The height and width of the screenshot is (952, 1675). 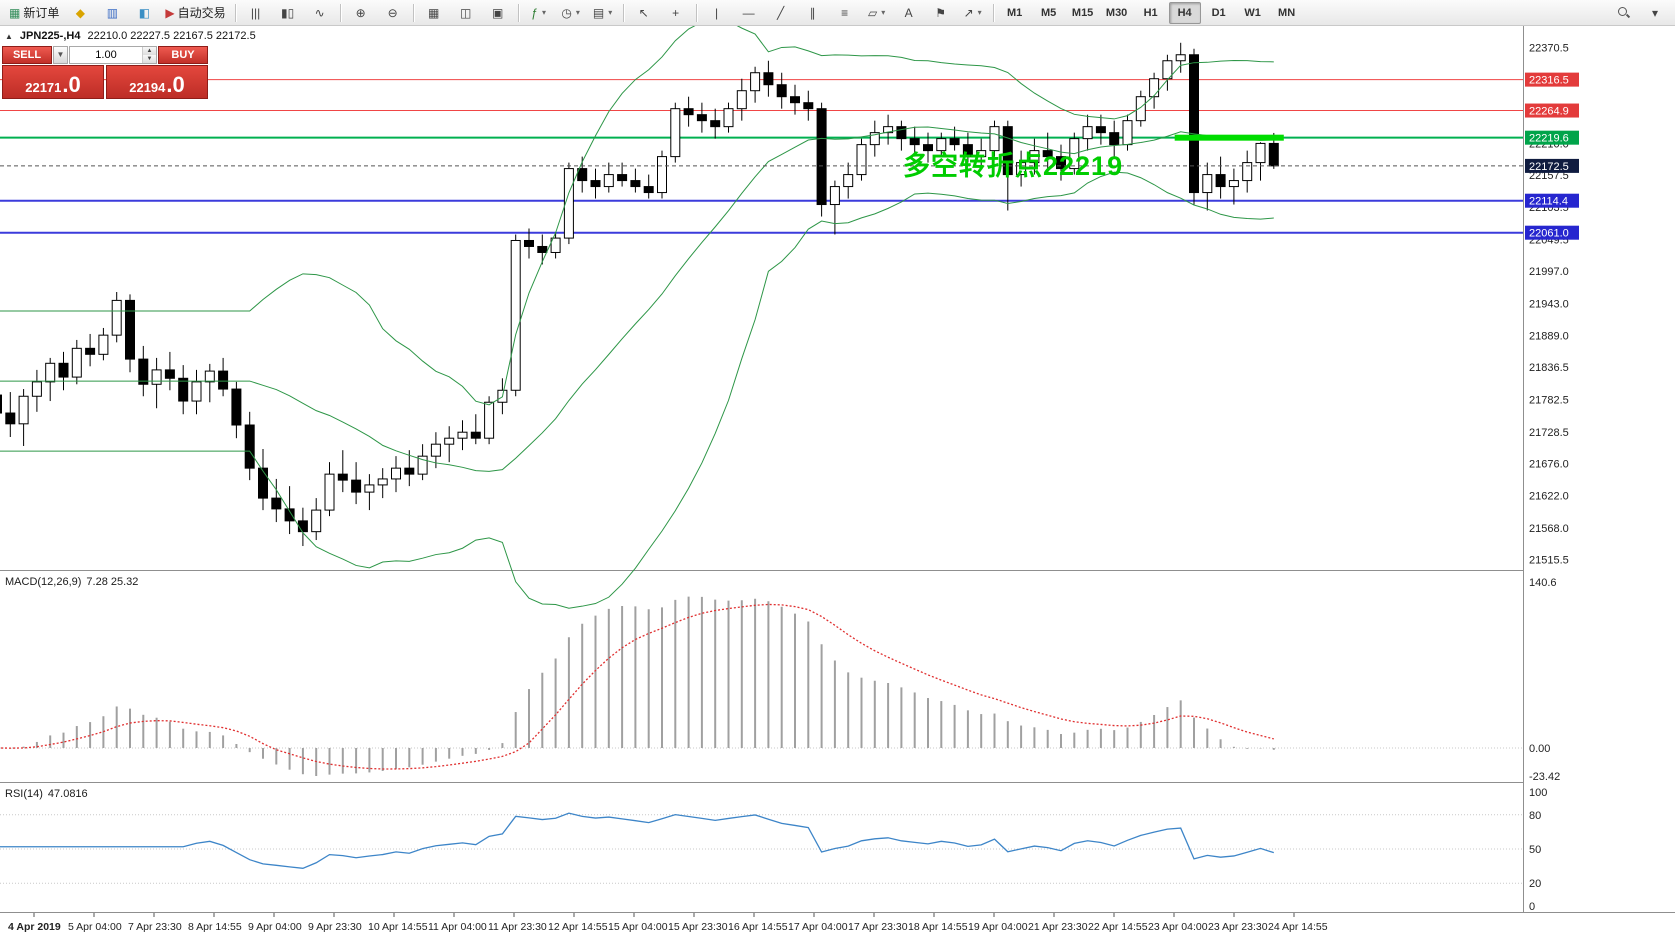 What do you see at coordinates (393, 13) in the screenshot?
I see `zoom-out-button: ⊖` at bounding box center [393, 13].